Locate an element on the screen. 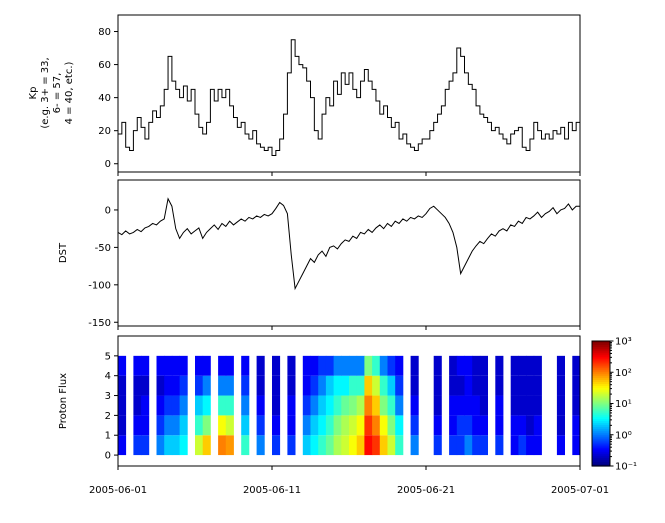  y-tick-label: -50 is located at coordinates (103, 248).